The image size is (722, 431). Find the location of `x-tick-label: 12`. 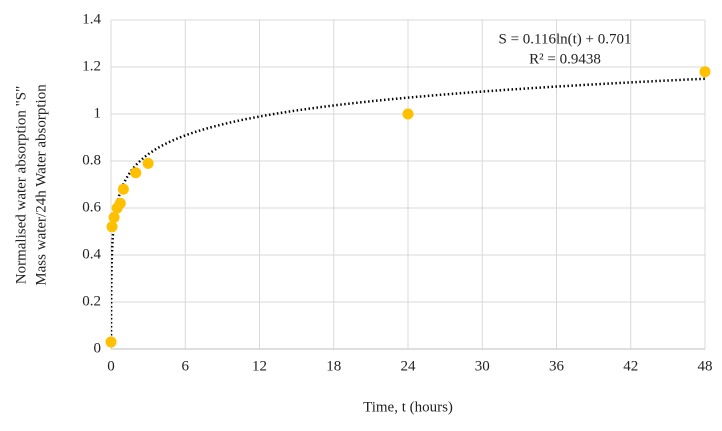

x-tick-label: 12 is located at coordinates (259, 366).